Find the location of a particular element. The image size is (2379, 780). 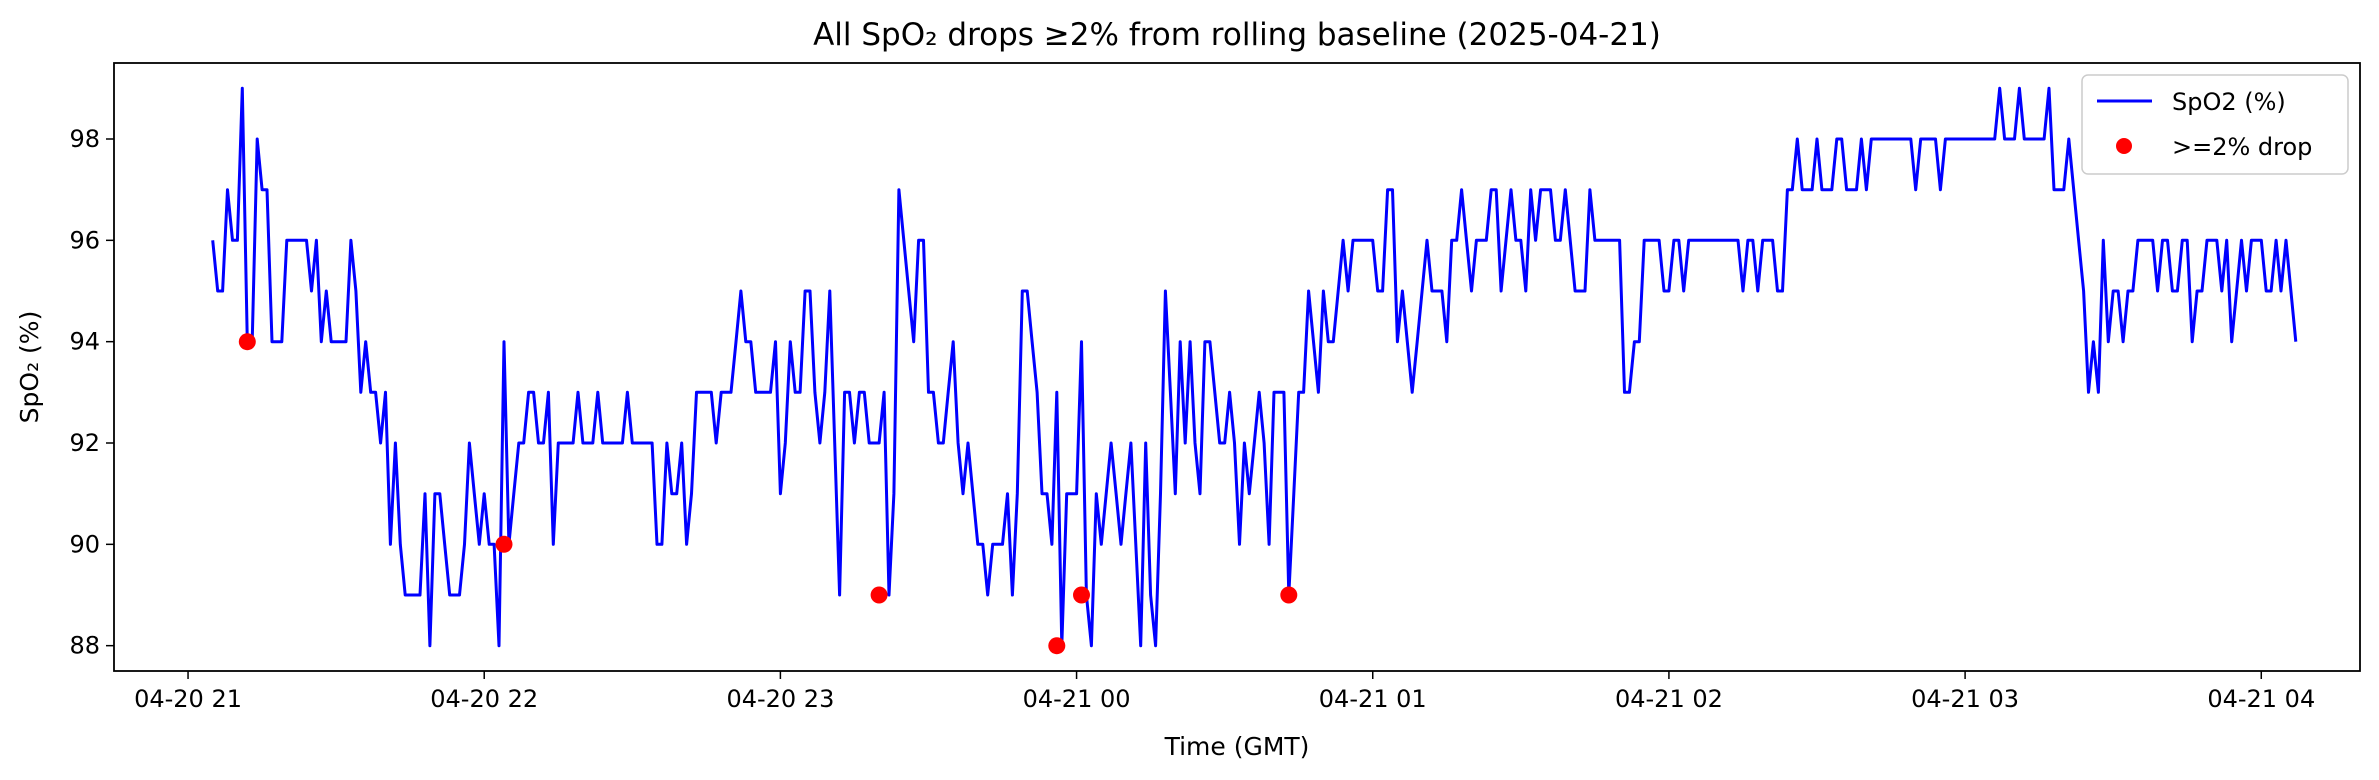

y-tick-label: 88 is located at coordinates (84, 646).